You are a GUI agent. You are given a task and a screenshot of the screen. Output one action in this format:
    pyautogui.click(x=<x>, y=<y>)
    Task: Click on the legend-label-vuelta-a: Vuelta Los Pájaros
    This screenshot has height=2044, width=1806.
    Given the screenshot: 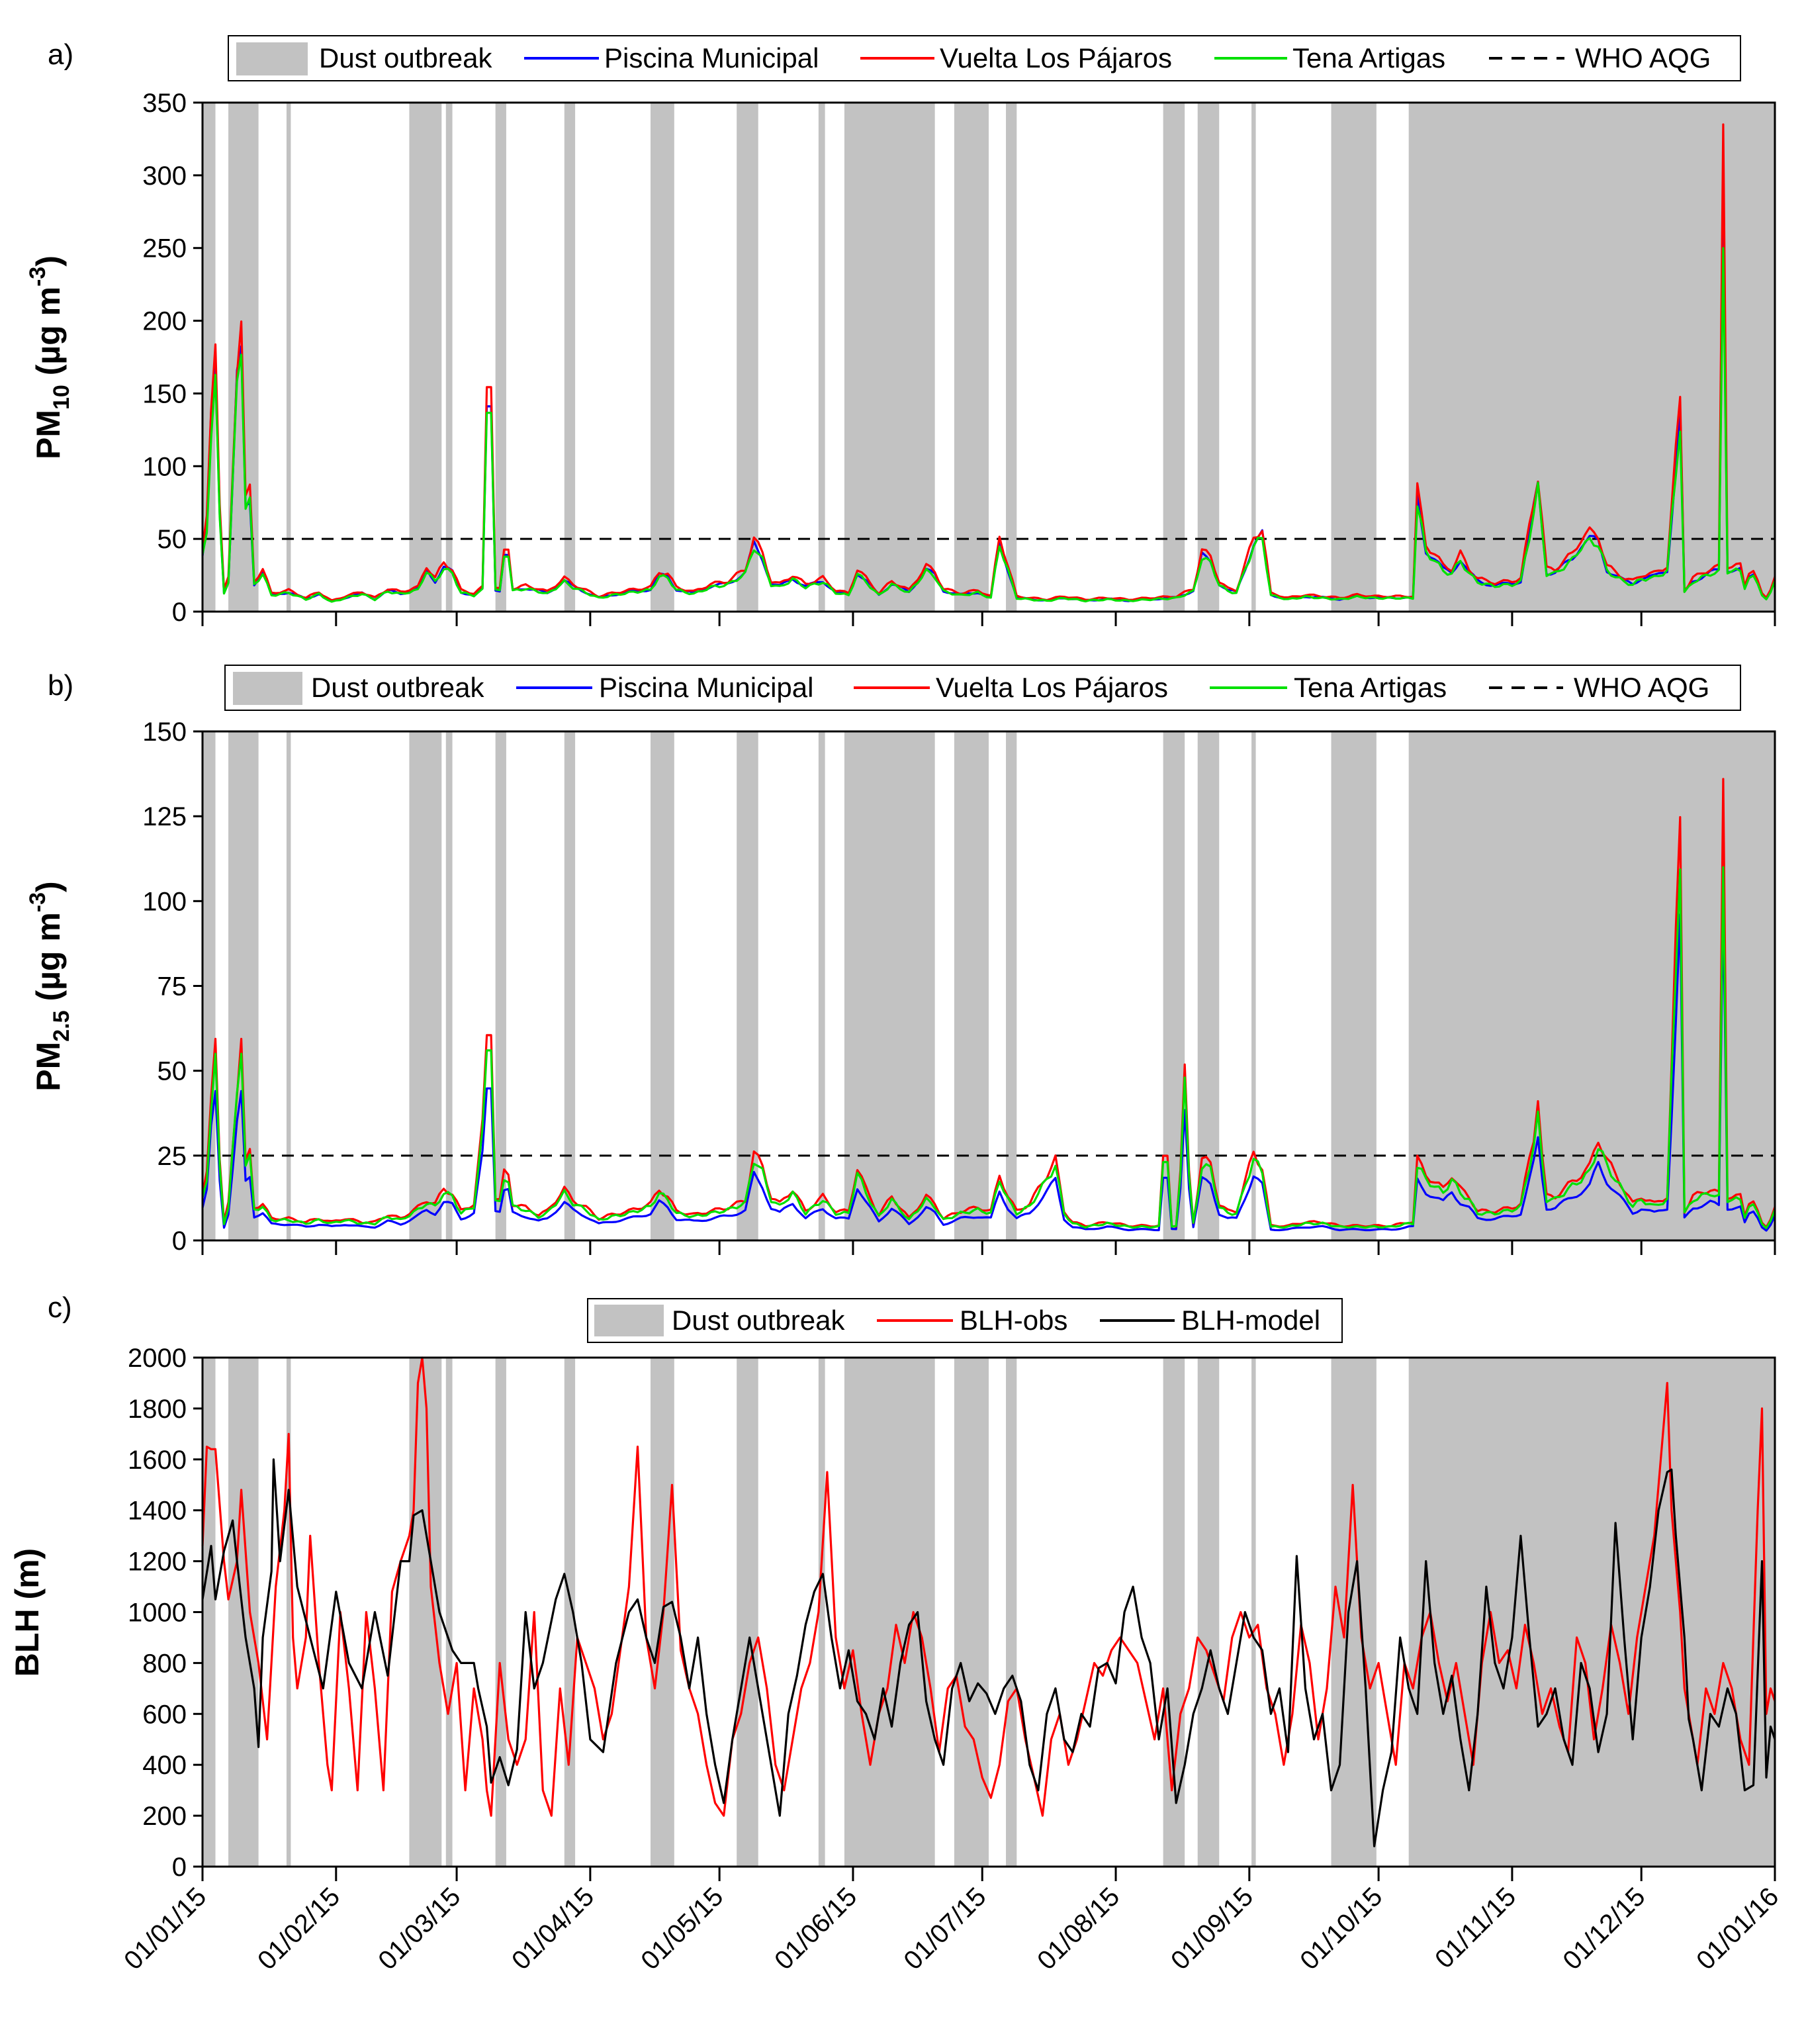 What is the action you would take?
    pyautogui.click(x=1056, y=57)
    